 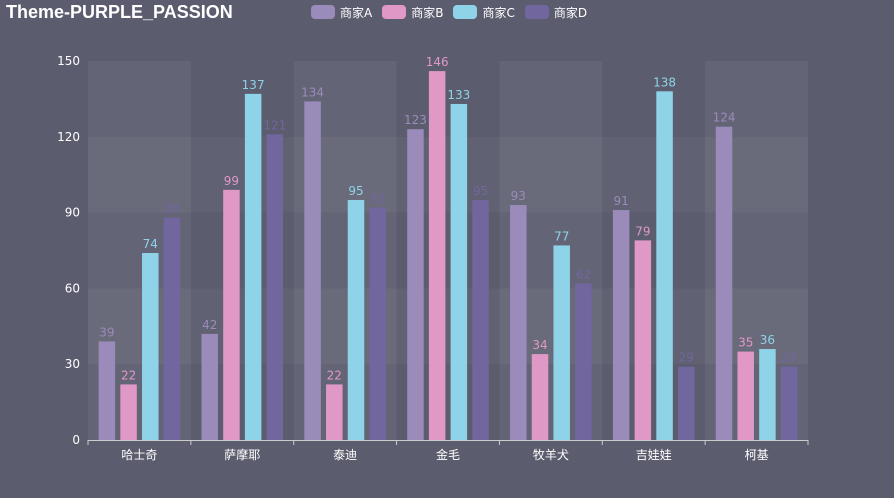 I want to click on y-tick-label: 0, so click(x=76, y=440).